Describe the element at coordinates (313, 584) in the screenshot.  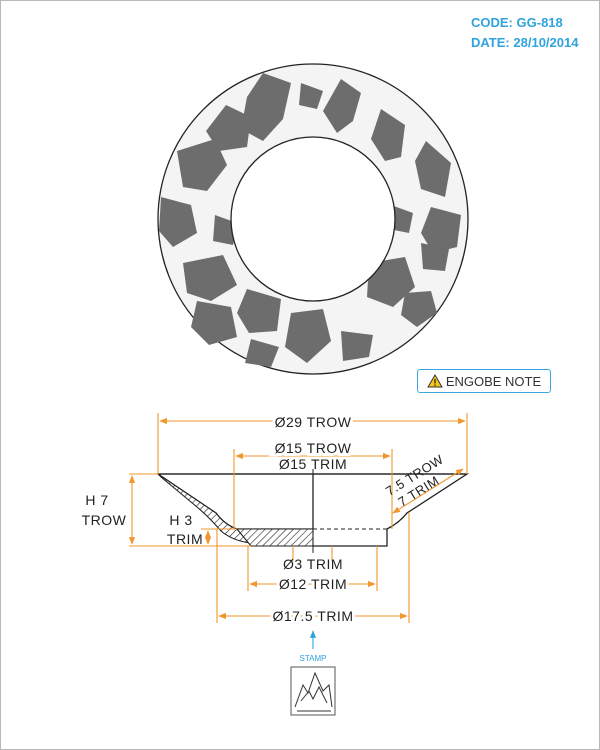
I see `dim-foot-trim: Ø12 TRIM` at that location.